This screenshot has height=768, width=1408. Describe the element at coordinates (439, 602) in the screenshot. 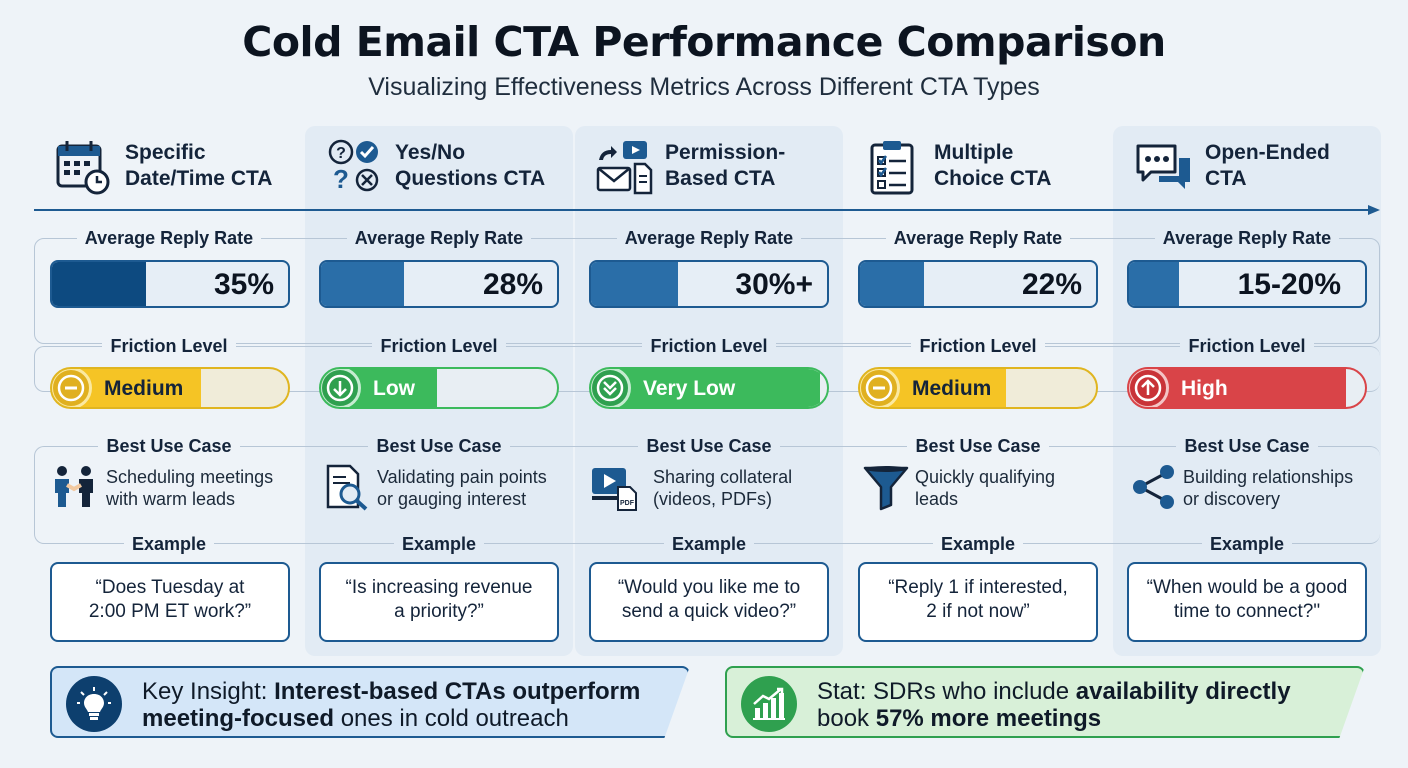

I see `example-box: “Is increasing revenue a priority?”` at that location.